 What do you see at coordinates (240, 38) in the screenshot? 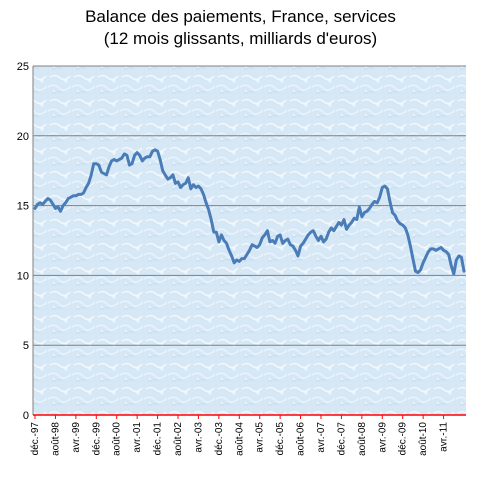
I see `chart-title-line-2: (12 mois glissants, milliards d'euros)` at bounding box center [240, 38].